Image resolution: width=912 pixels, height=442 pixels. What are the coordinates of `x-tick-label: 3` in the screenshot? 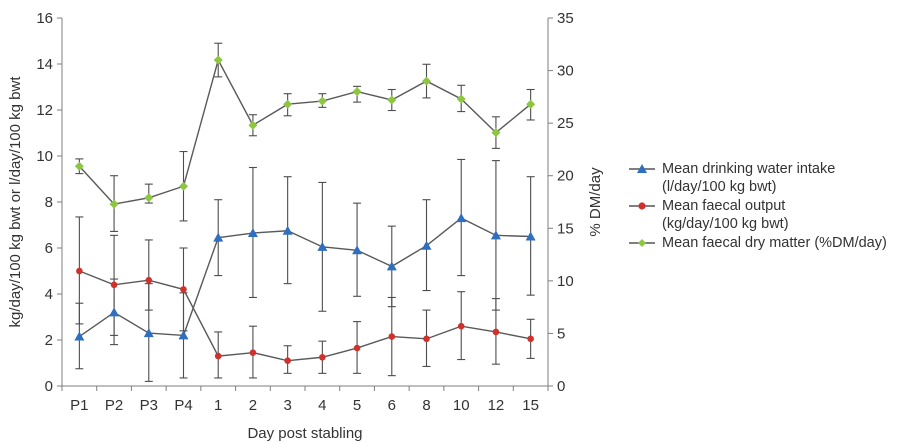 It's located at (287, 405).